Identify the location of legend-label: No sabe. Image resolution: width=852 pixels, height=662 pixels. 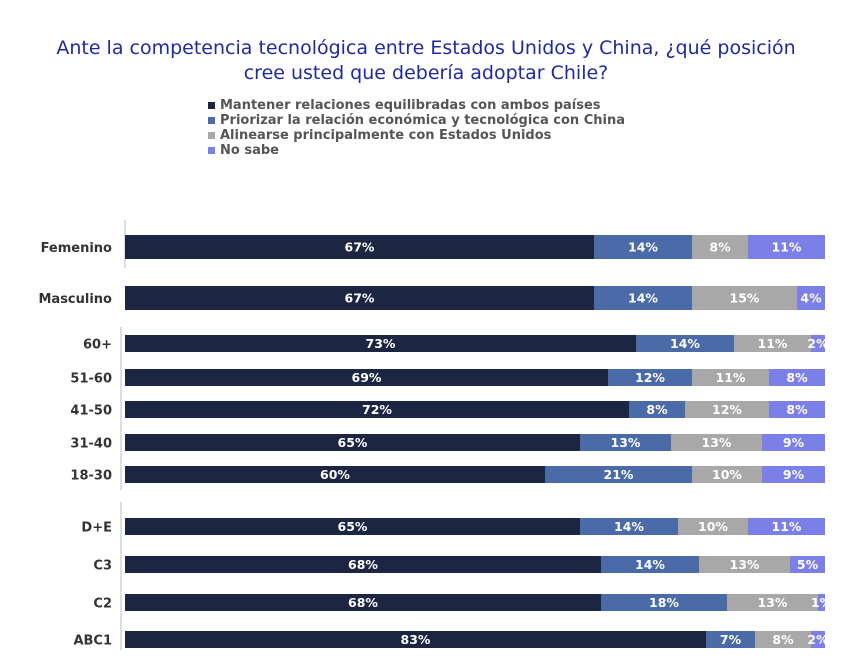
(249, 150).